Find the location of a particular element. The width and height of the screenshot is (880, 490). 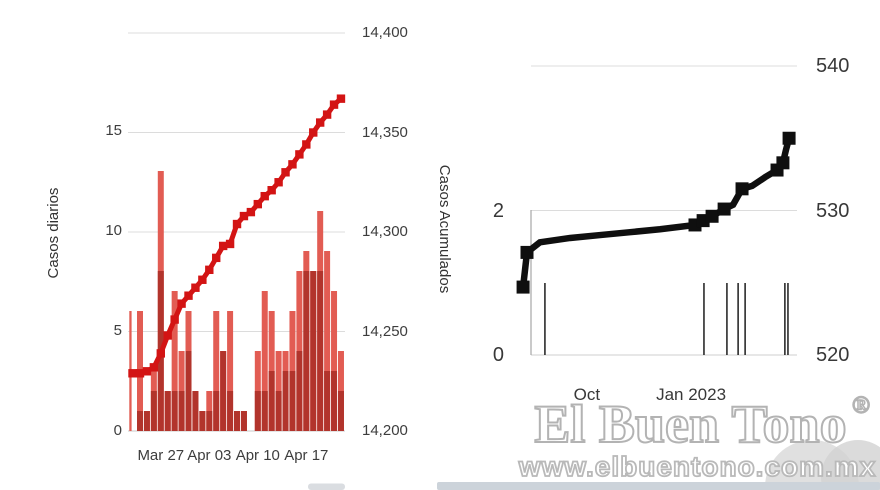

left-chart-x-tick-label: Apr 03 is located at coordinates (209, 455).